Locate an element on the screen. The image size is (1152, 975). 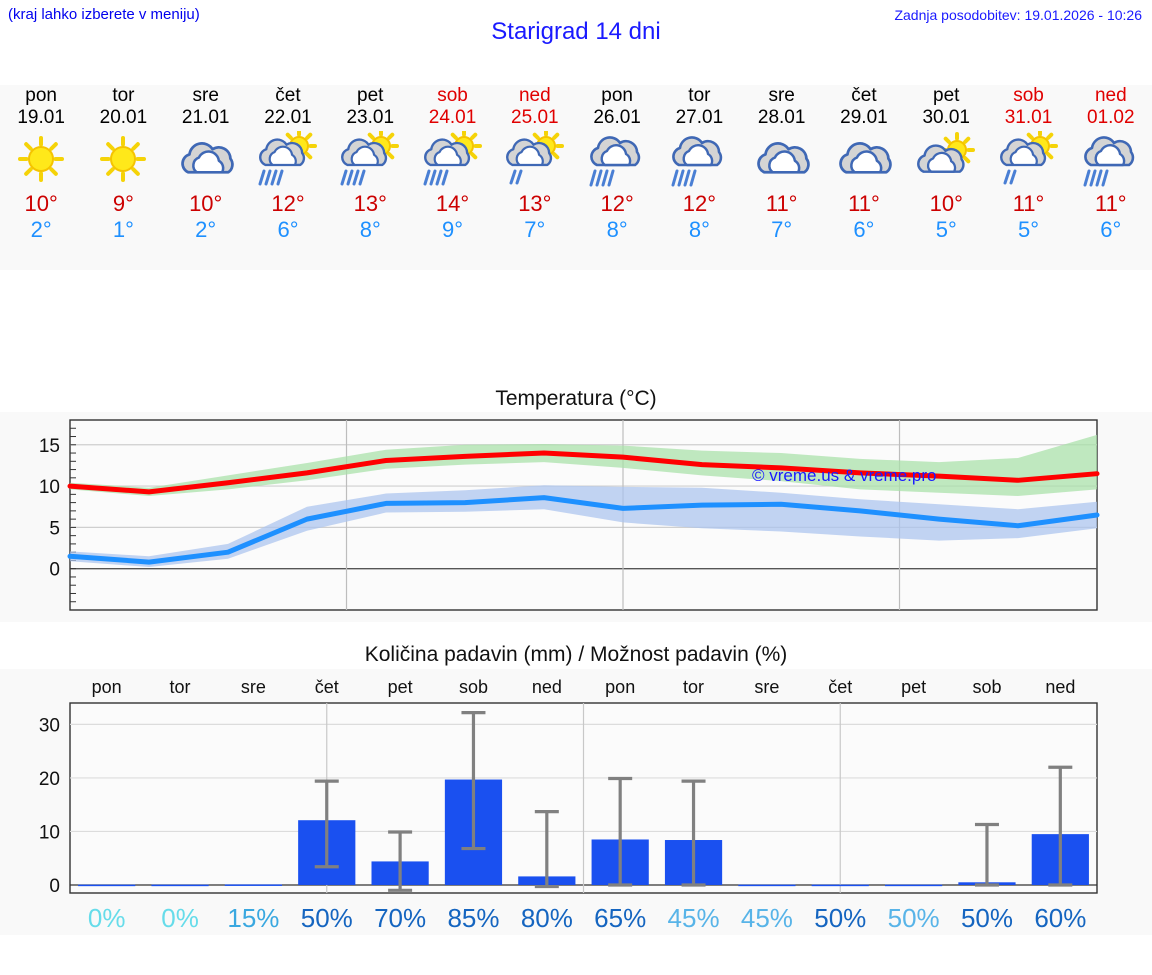
daily-forecast-column: pet 23.01 13° 8° is located at coordinates (370, 177).